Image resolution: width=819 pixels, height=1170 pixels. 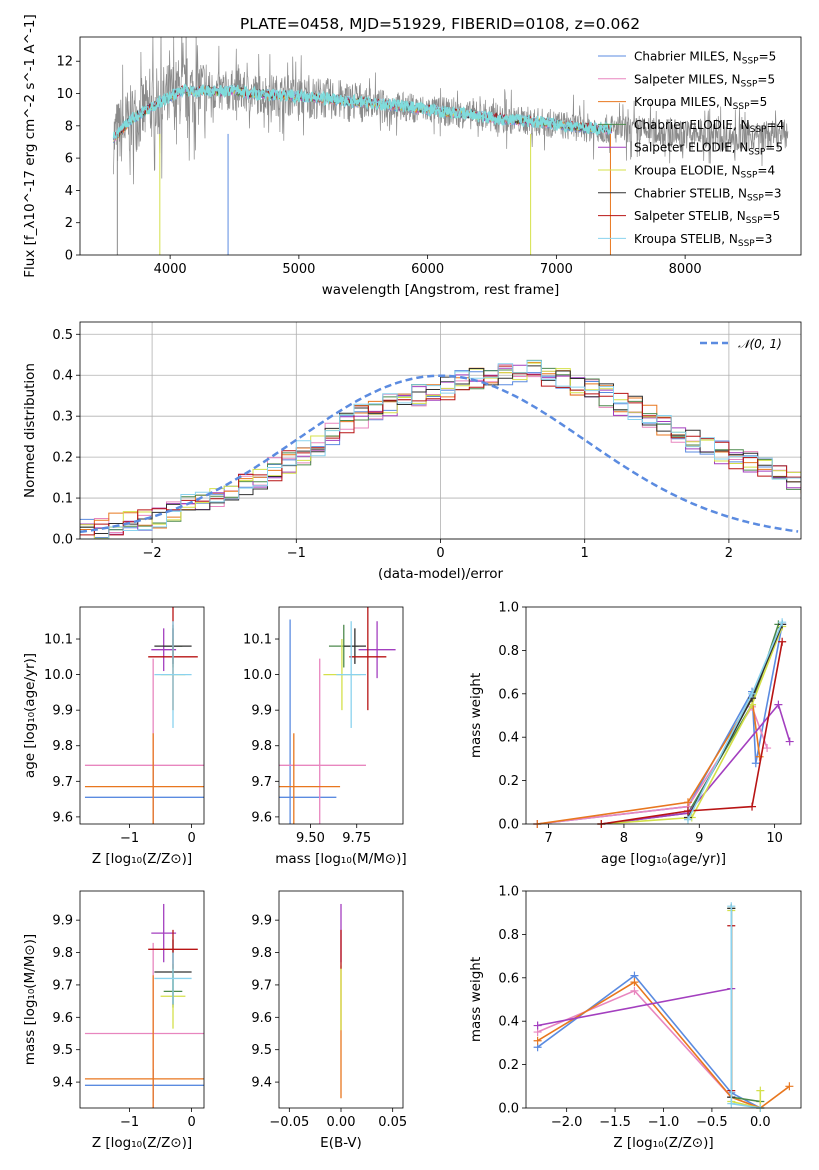 What do you see at coordinates (704, 80) in the screenshot?
I see `legend-label: Salpeter MILES, NSSP=5` at bounding box center [704, 80].